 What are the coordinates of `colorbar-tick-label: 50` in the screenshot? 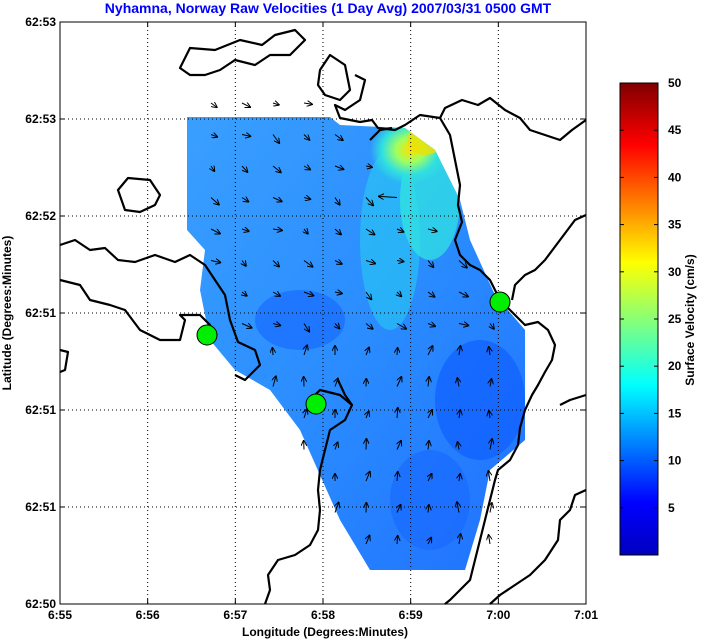 It's located at (675, 83).